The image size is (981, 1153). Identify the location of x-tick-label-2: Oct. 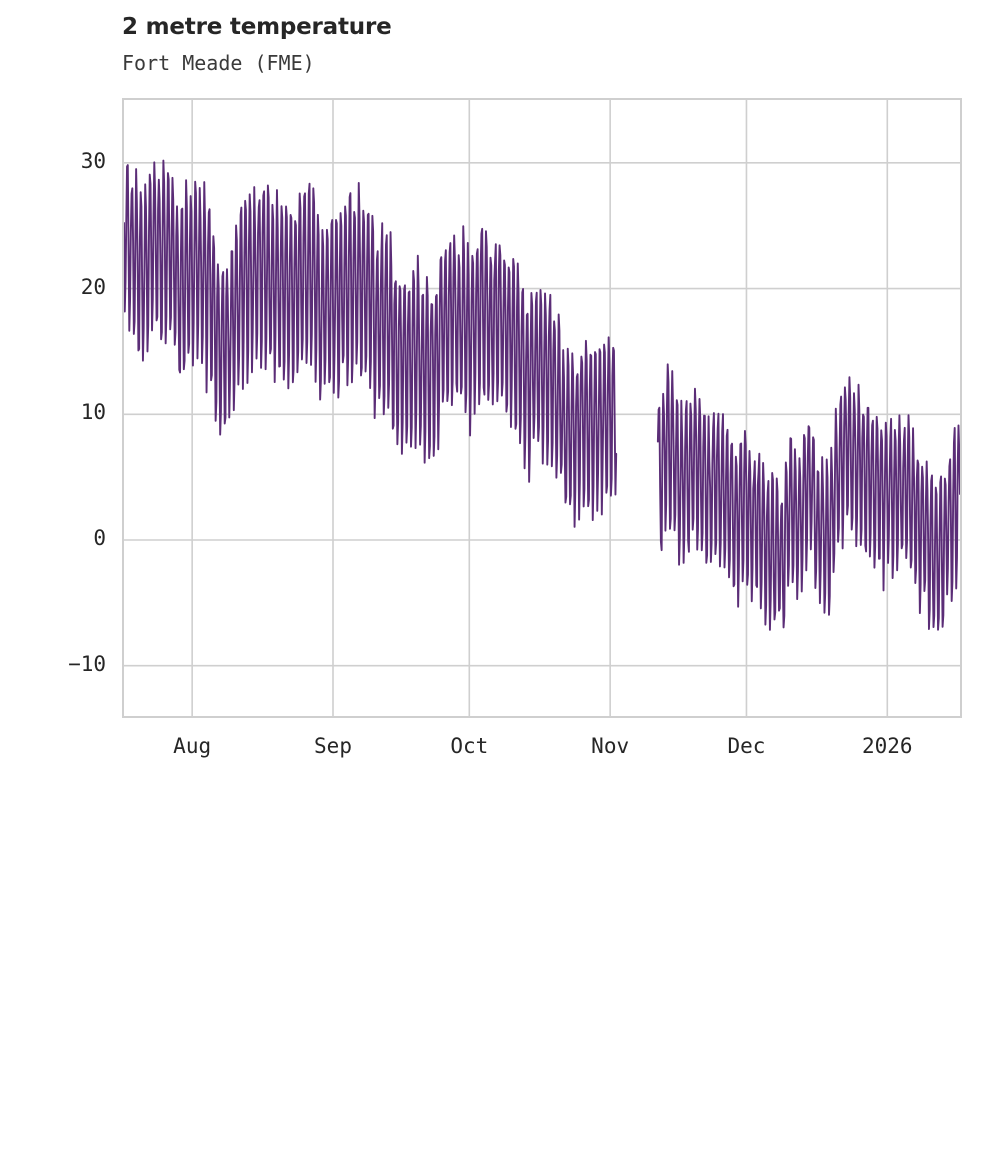
(469, 746).